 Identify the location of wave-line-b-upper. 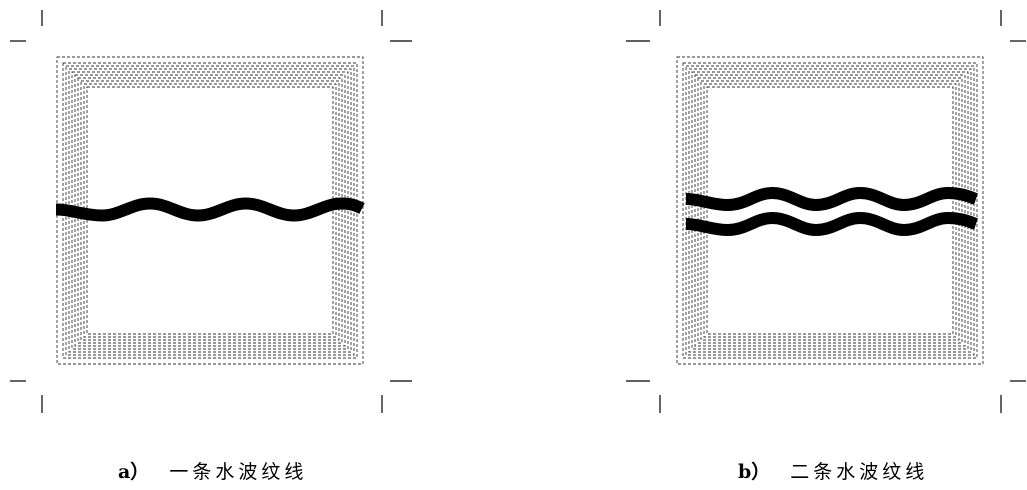
(831, 199).